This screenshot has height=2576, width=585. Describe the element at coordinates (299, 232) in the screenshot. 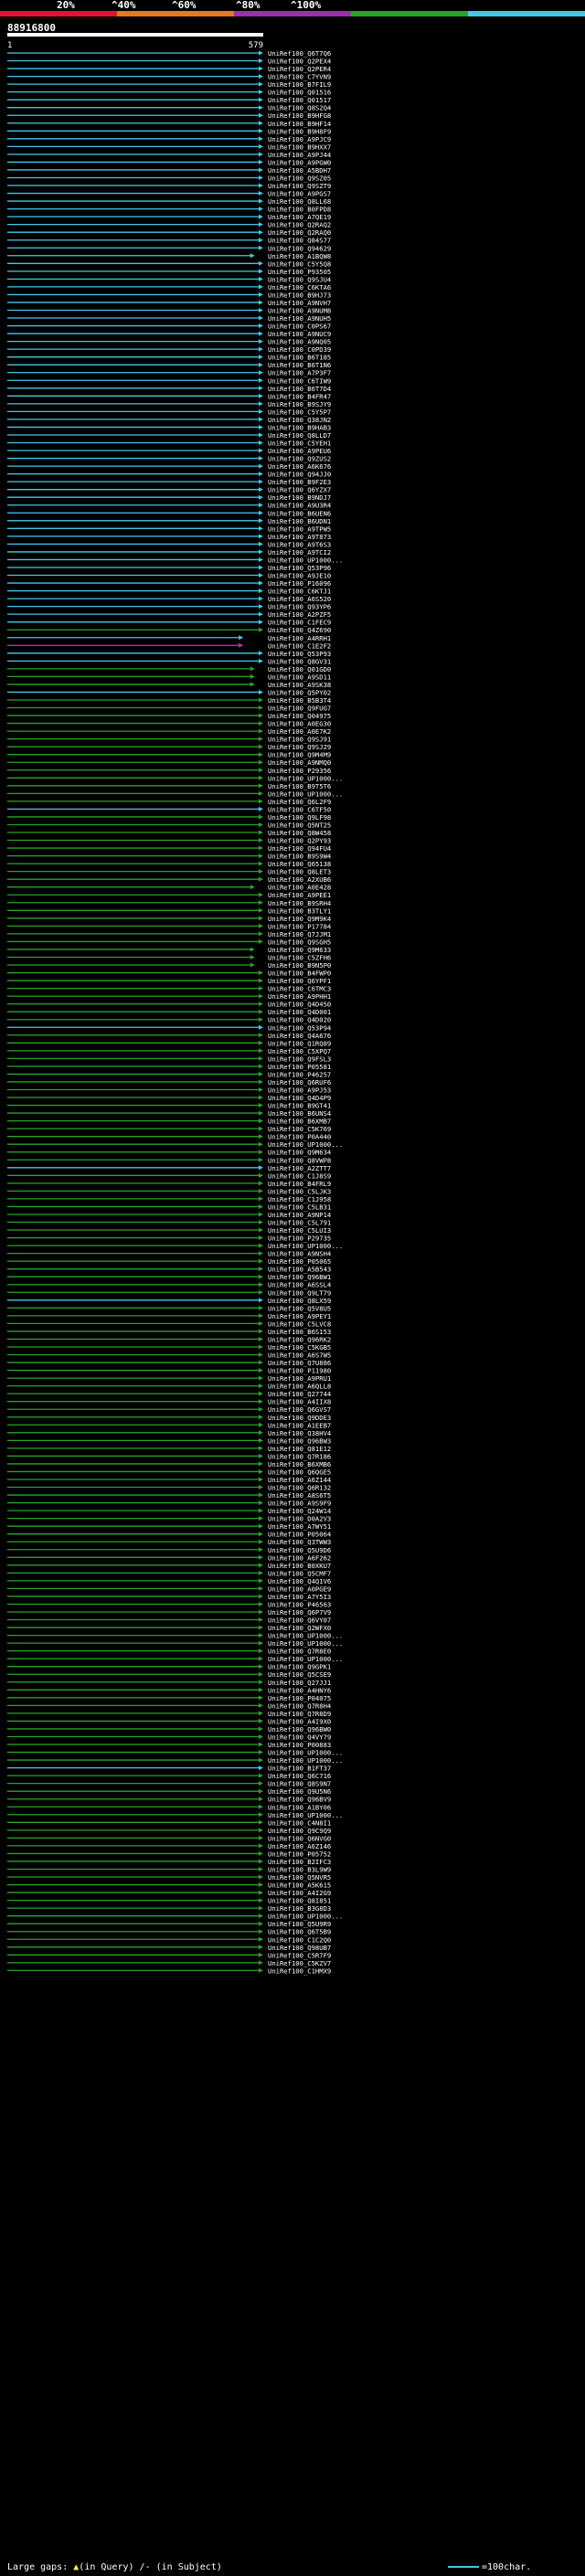

I see `hit-label: UniRef100_Q2RAQ0` at that location.